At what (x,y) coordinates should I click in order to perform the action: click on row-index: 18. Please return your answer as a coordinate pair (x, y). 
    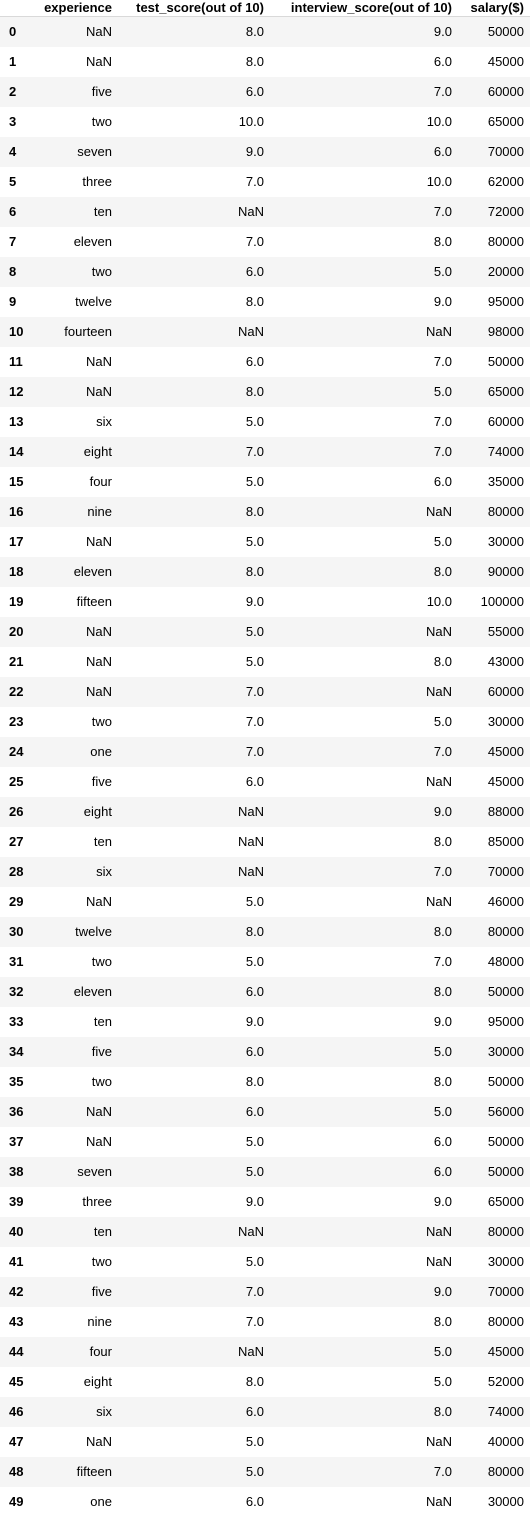
    Looking at the image, I should click on (17, 572).